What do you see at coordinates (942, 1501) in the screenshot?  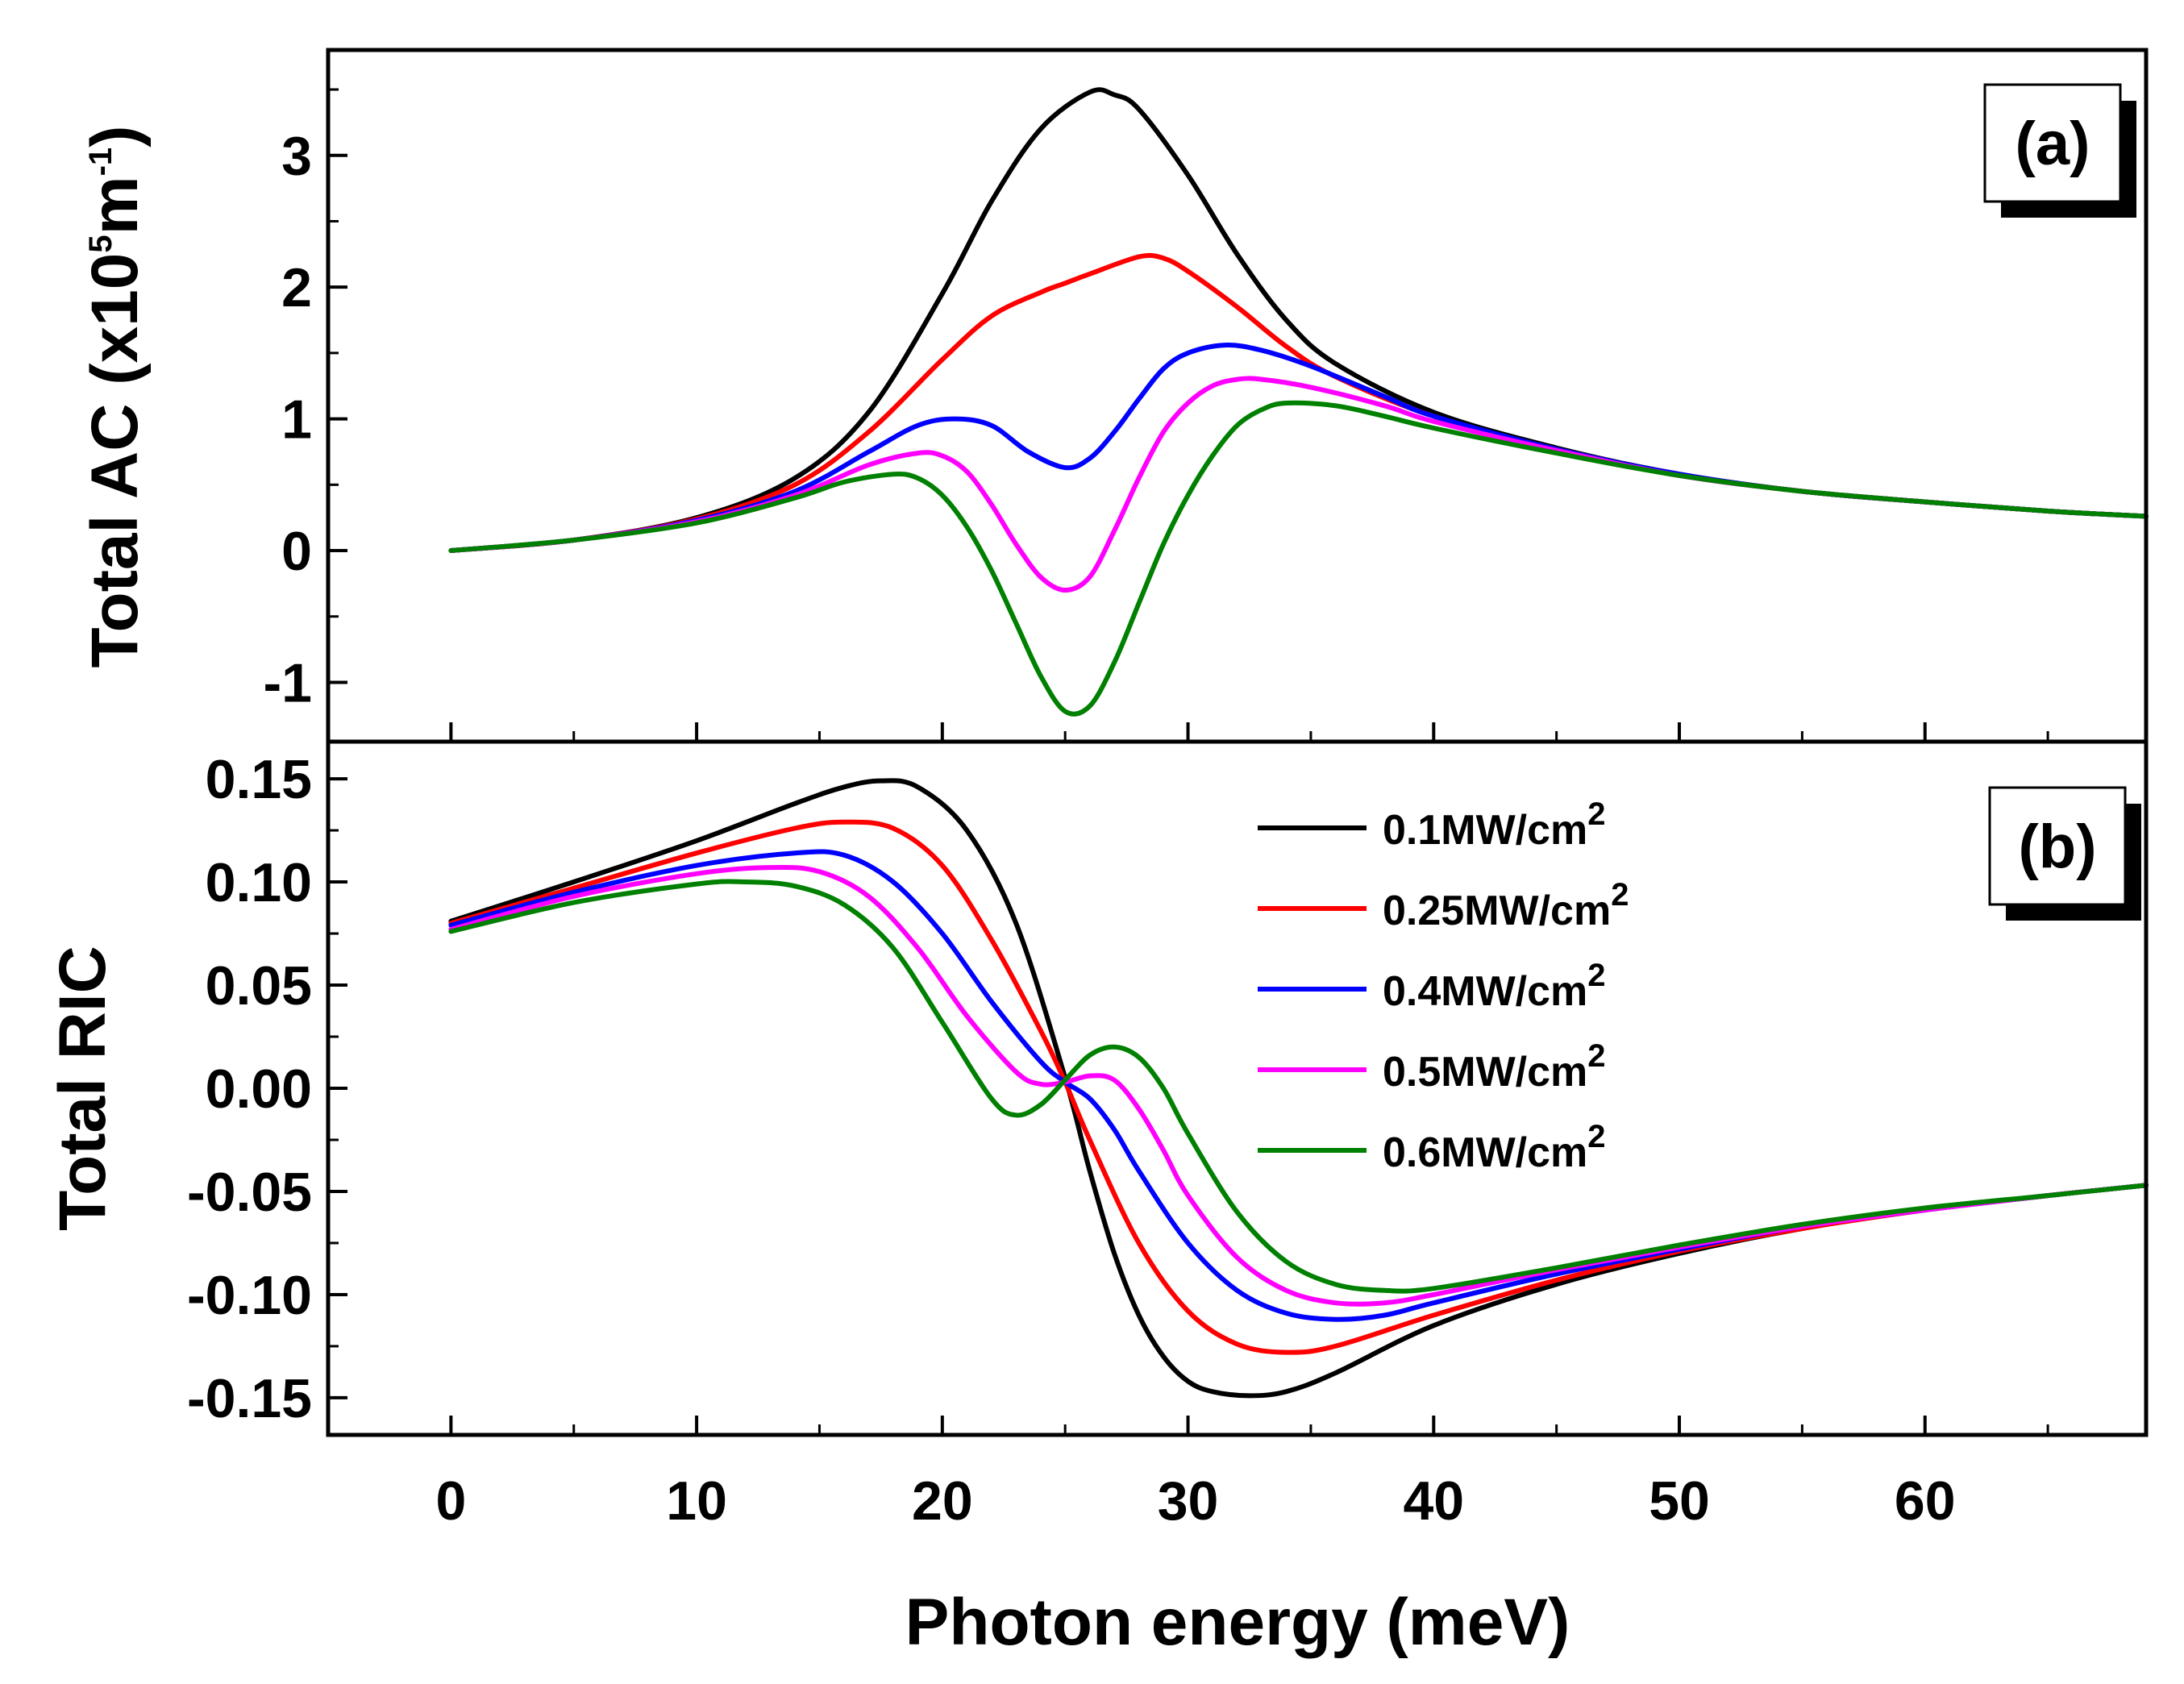 I see `x-tick-label: 20` at bounding box center [942, 1501].